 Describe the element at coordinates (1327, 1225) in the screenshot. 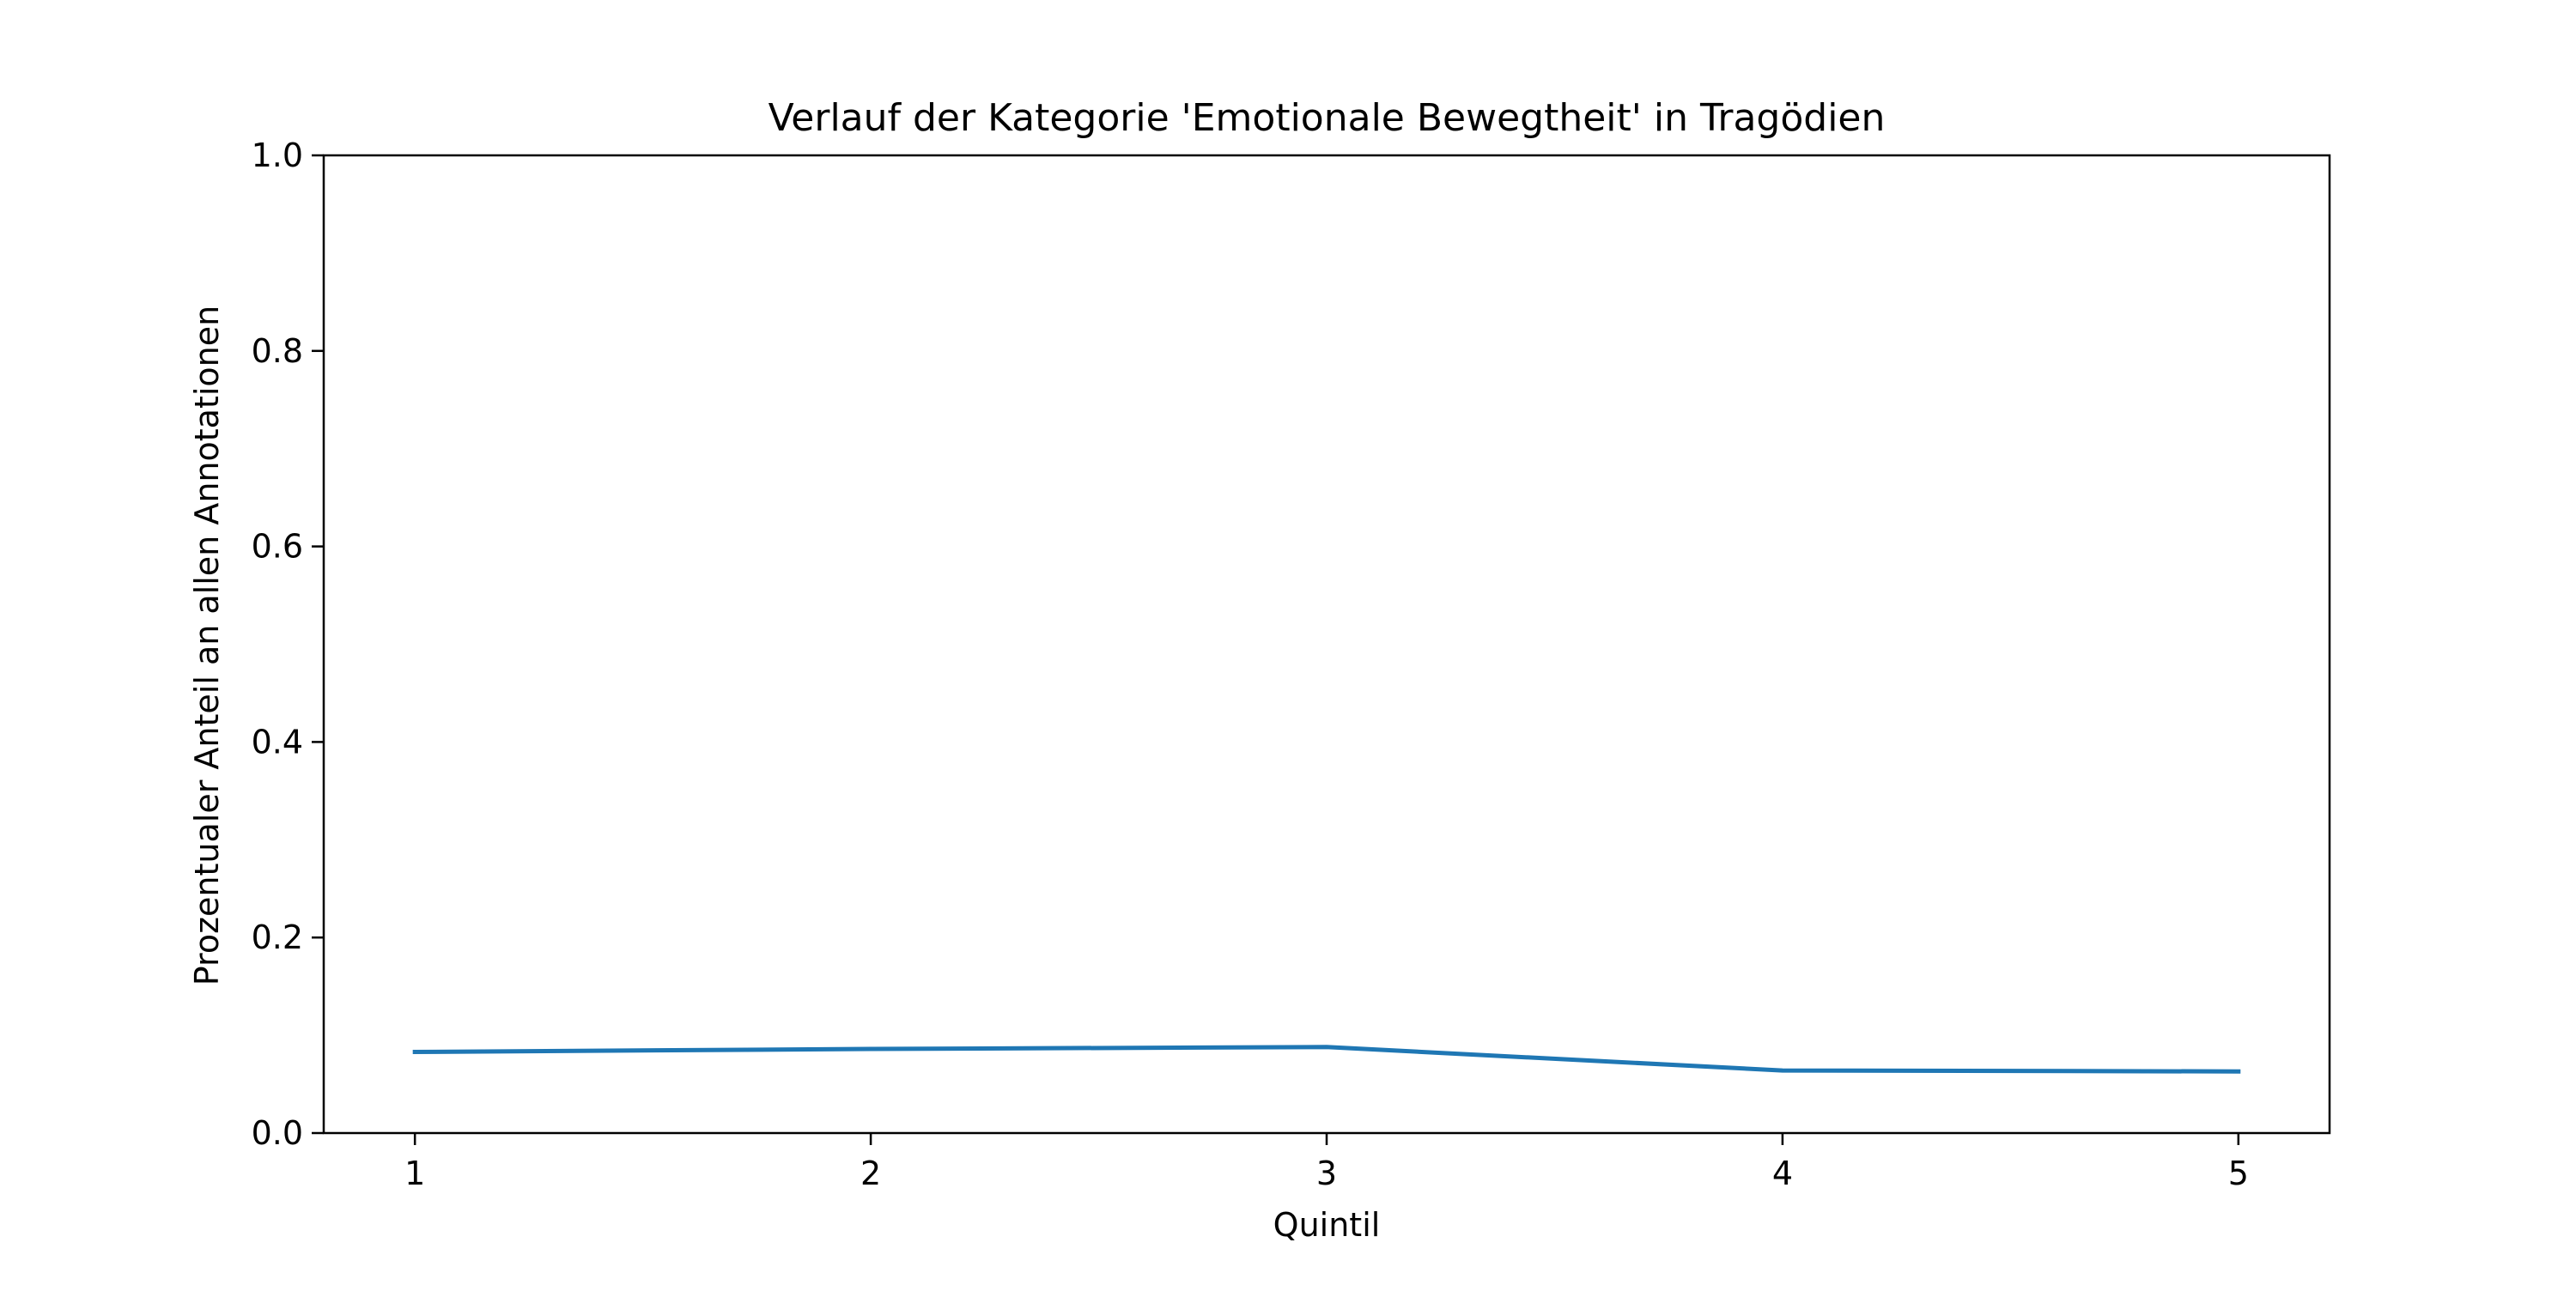

I see `x-axis-label: Quintil` at that location.